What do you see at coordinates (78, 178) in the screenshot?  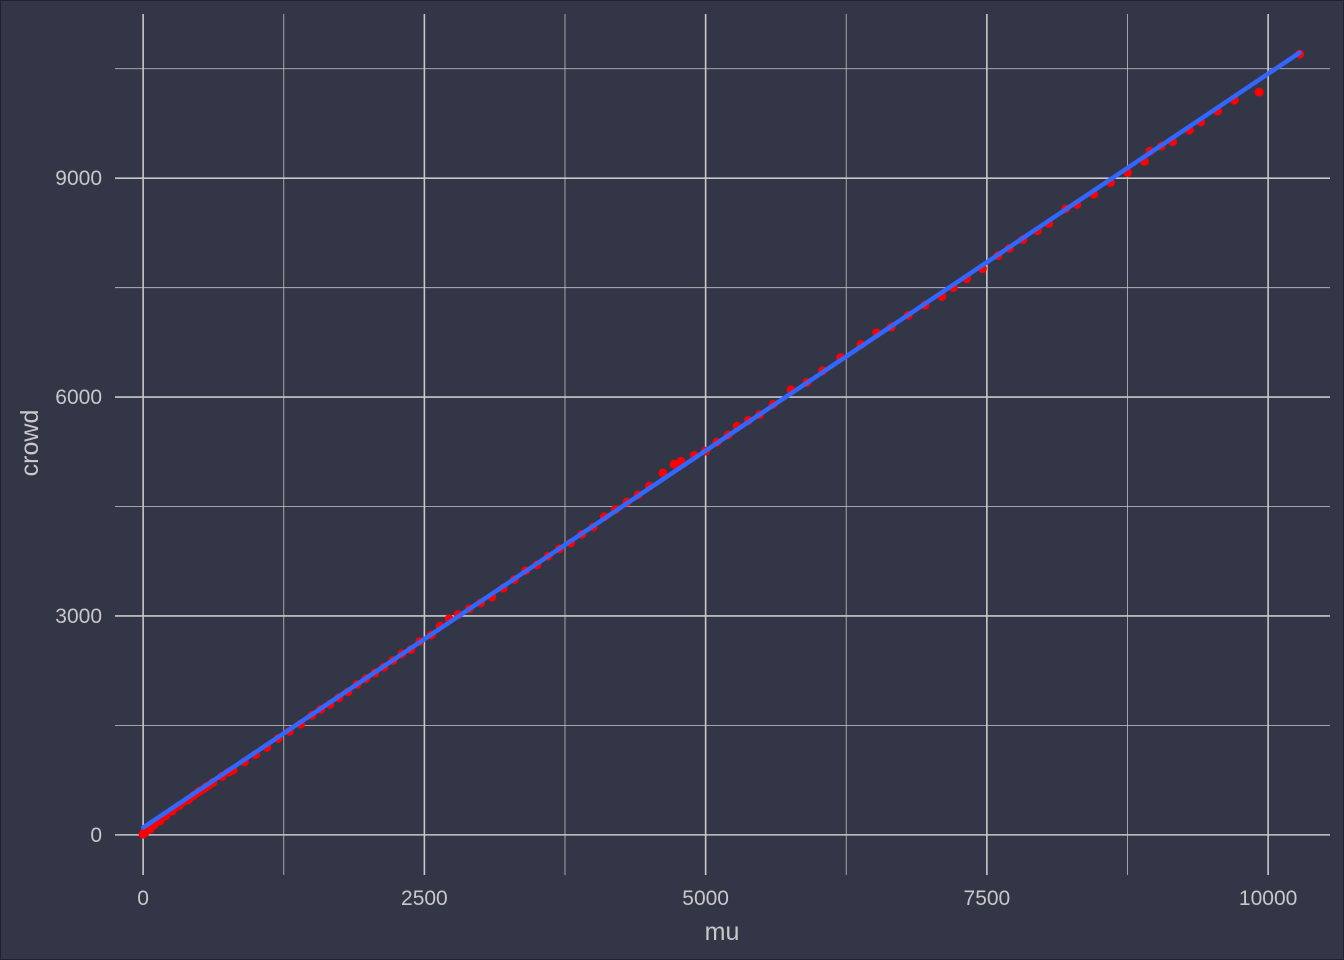 I see `y-tick-label: 9000` at bounding box center [78, 178].